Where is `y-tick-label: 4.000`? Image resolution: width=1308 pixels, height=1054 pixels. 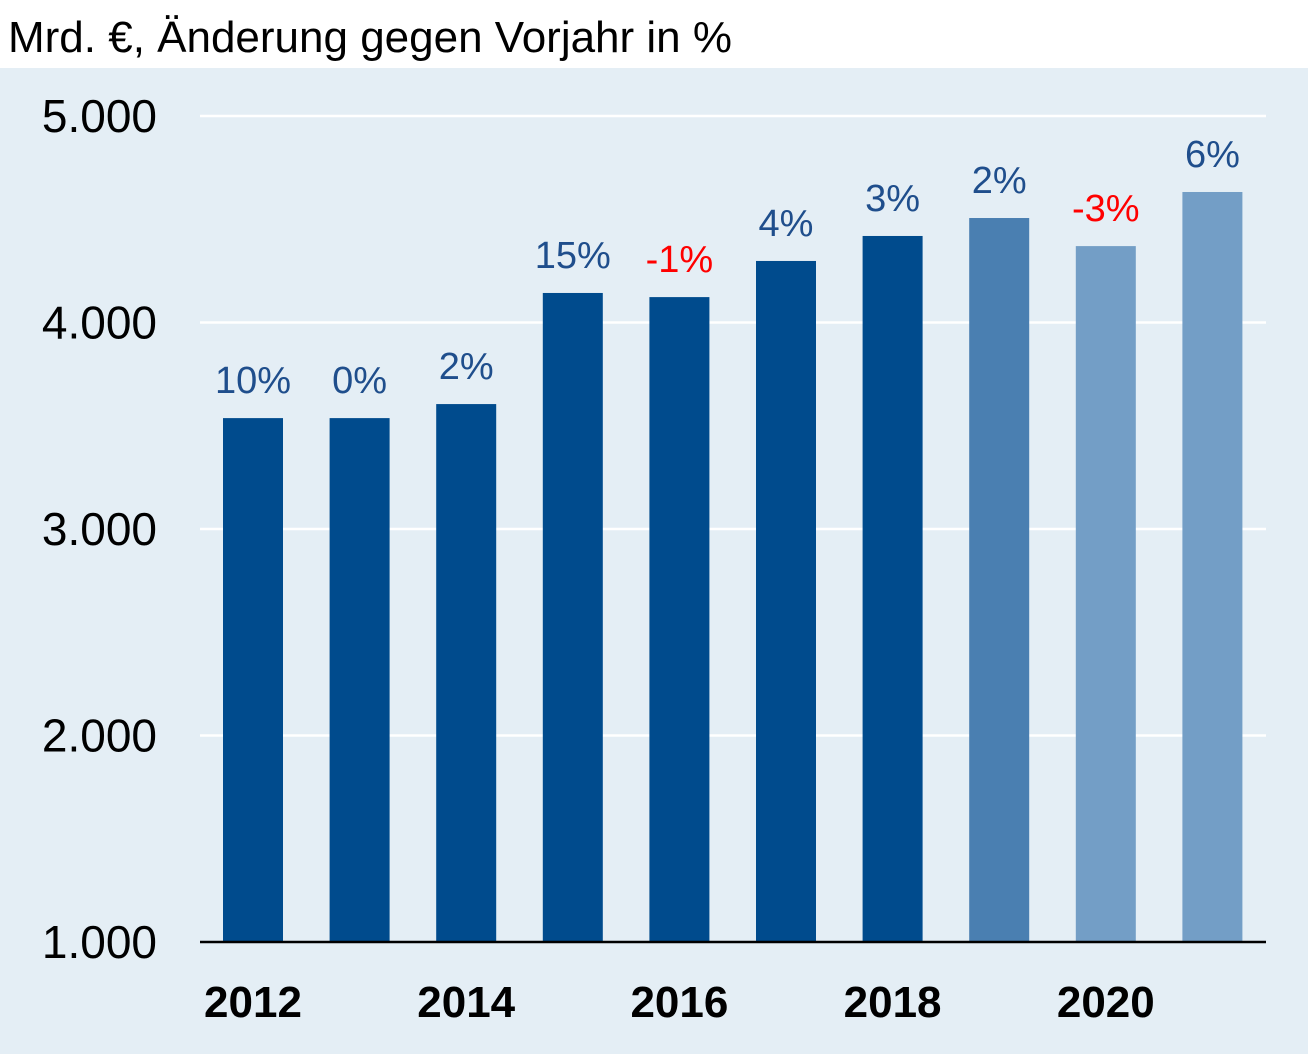
y-tick-label: 4.000 is located at coordinates (99, 323).